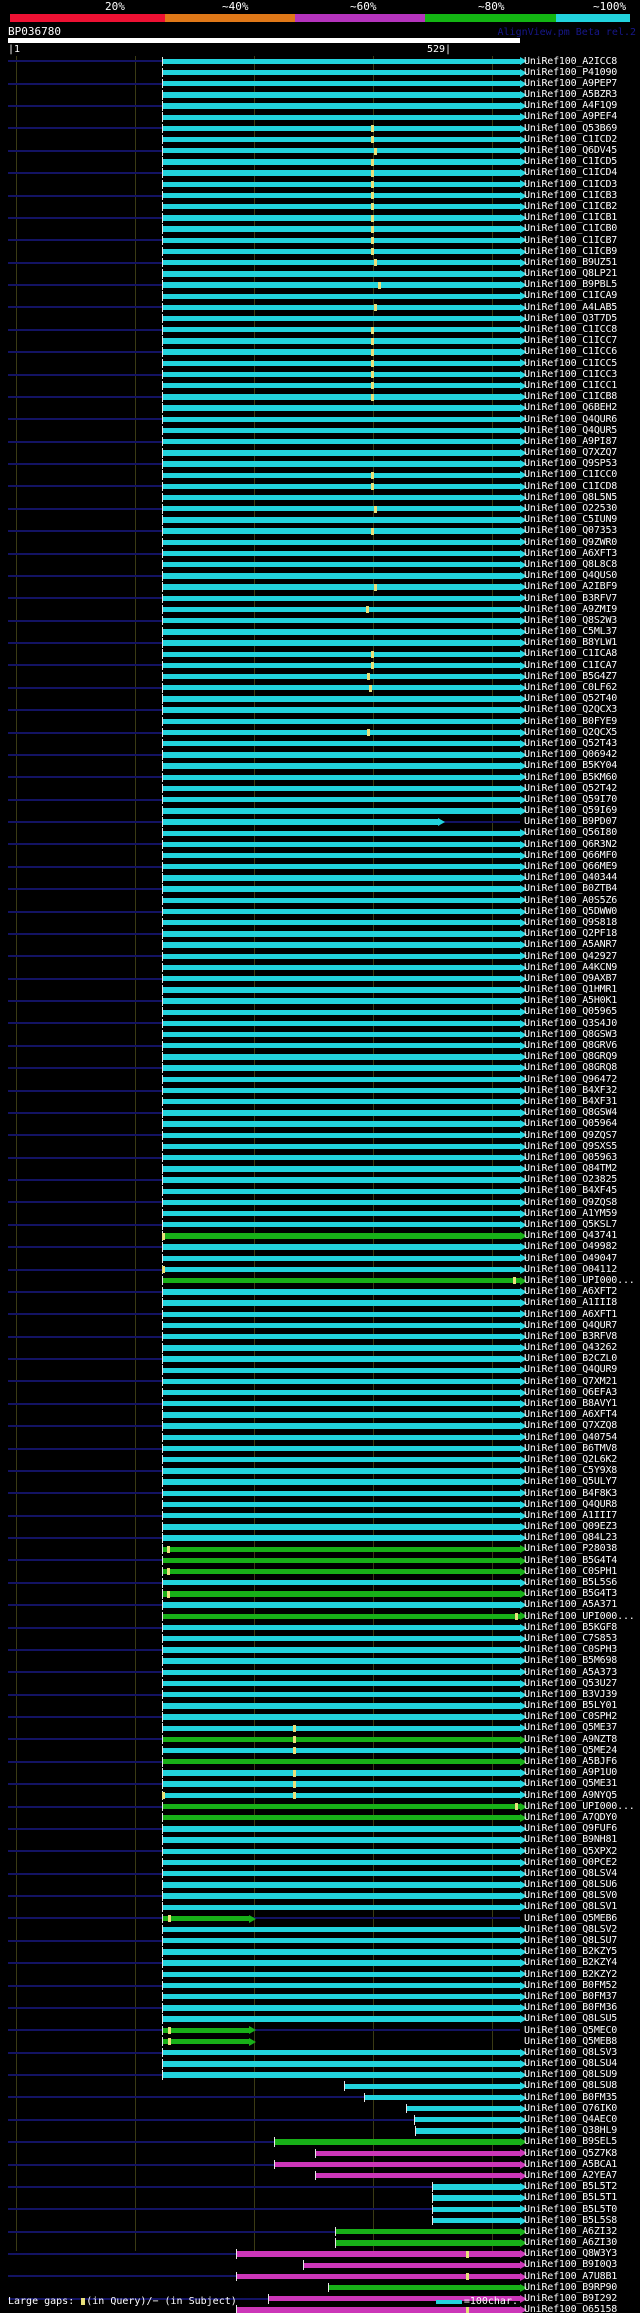 This screenshot has width=640, height=2313. Describe the element at coordinates (571, 2243) in the screenshot. I see `hit-label: UniRef100_A6ZI30` at that location.